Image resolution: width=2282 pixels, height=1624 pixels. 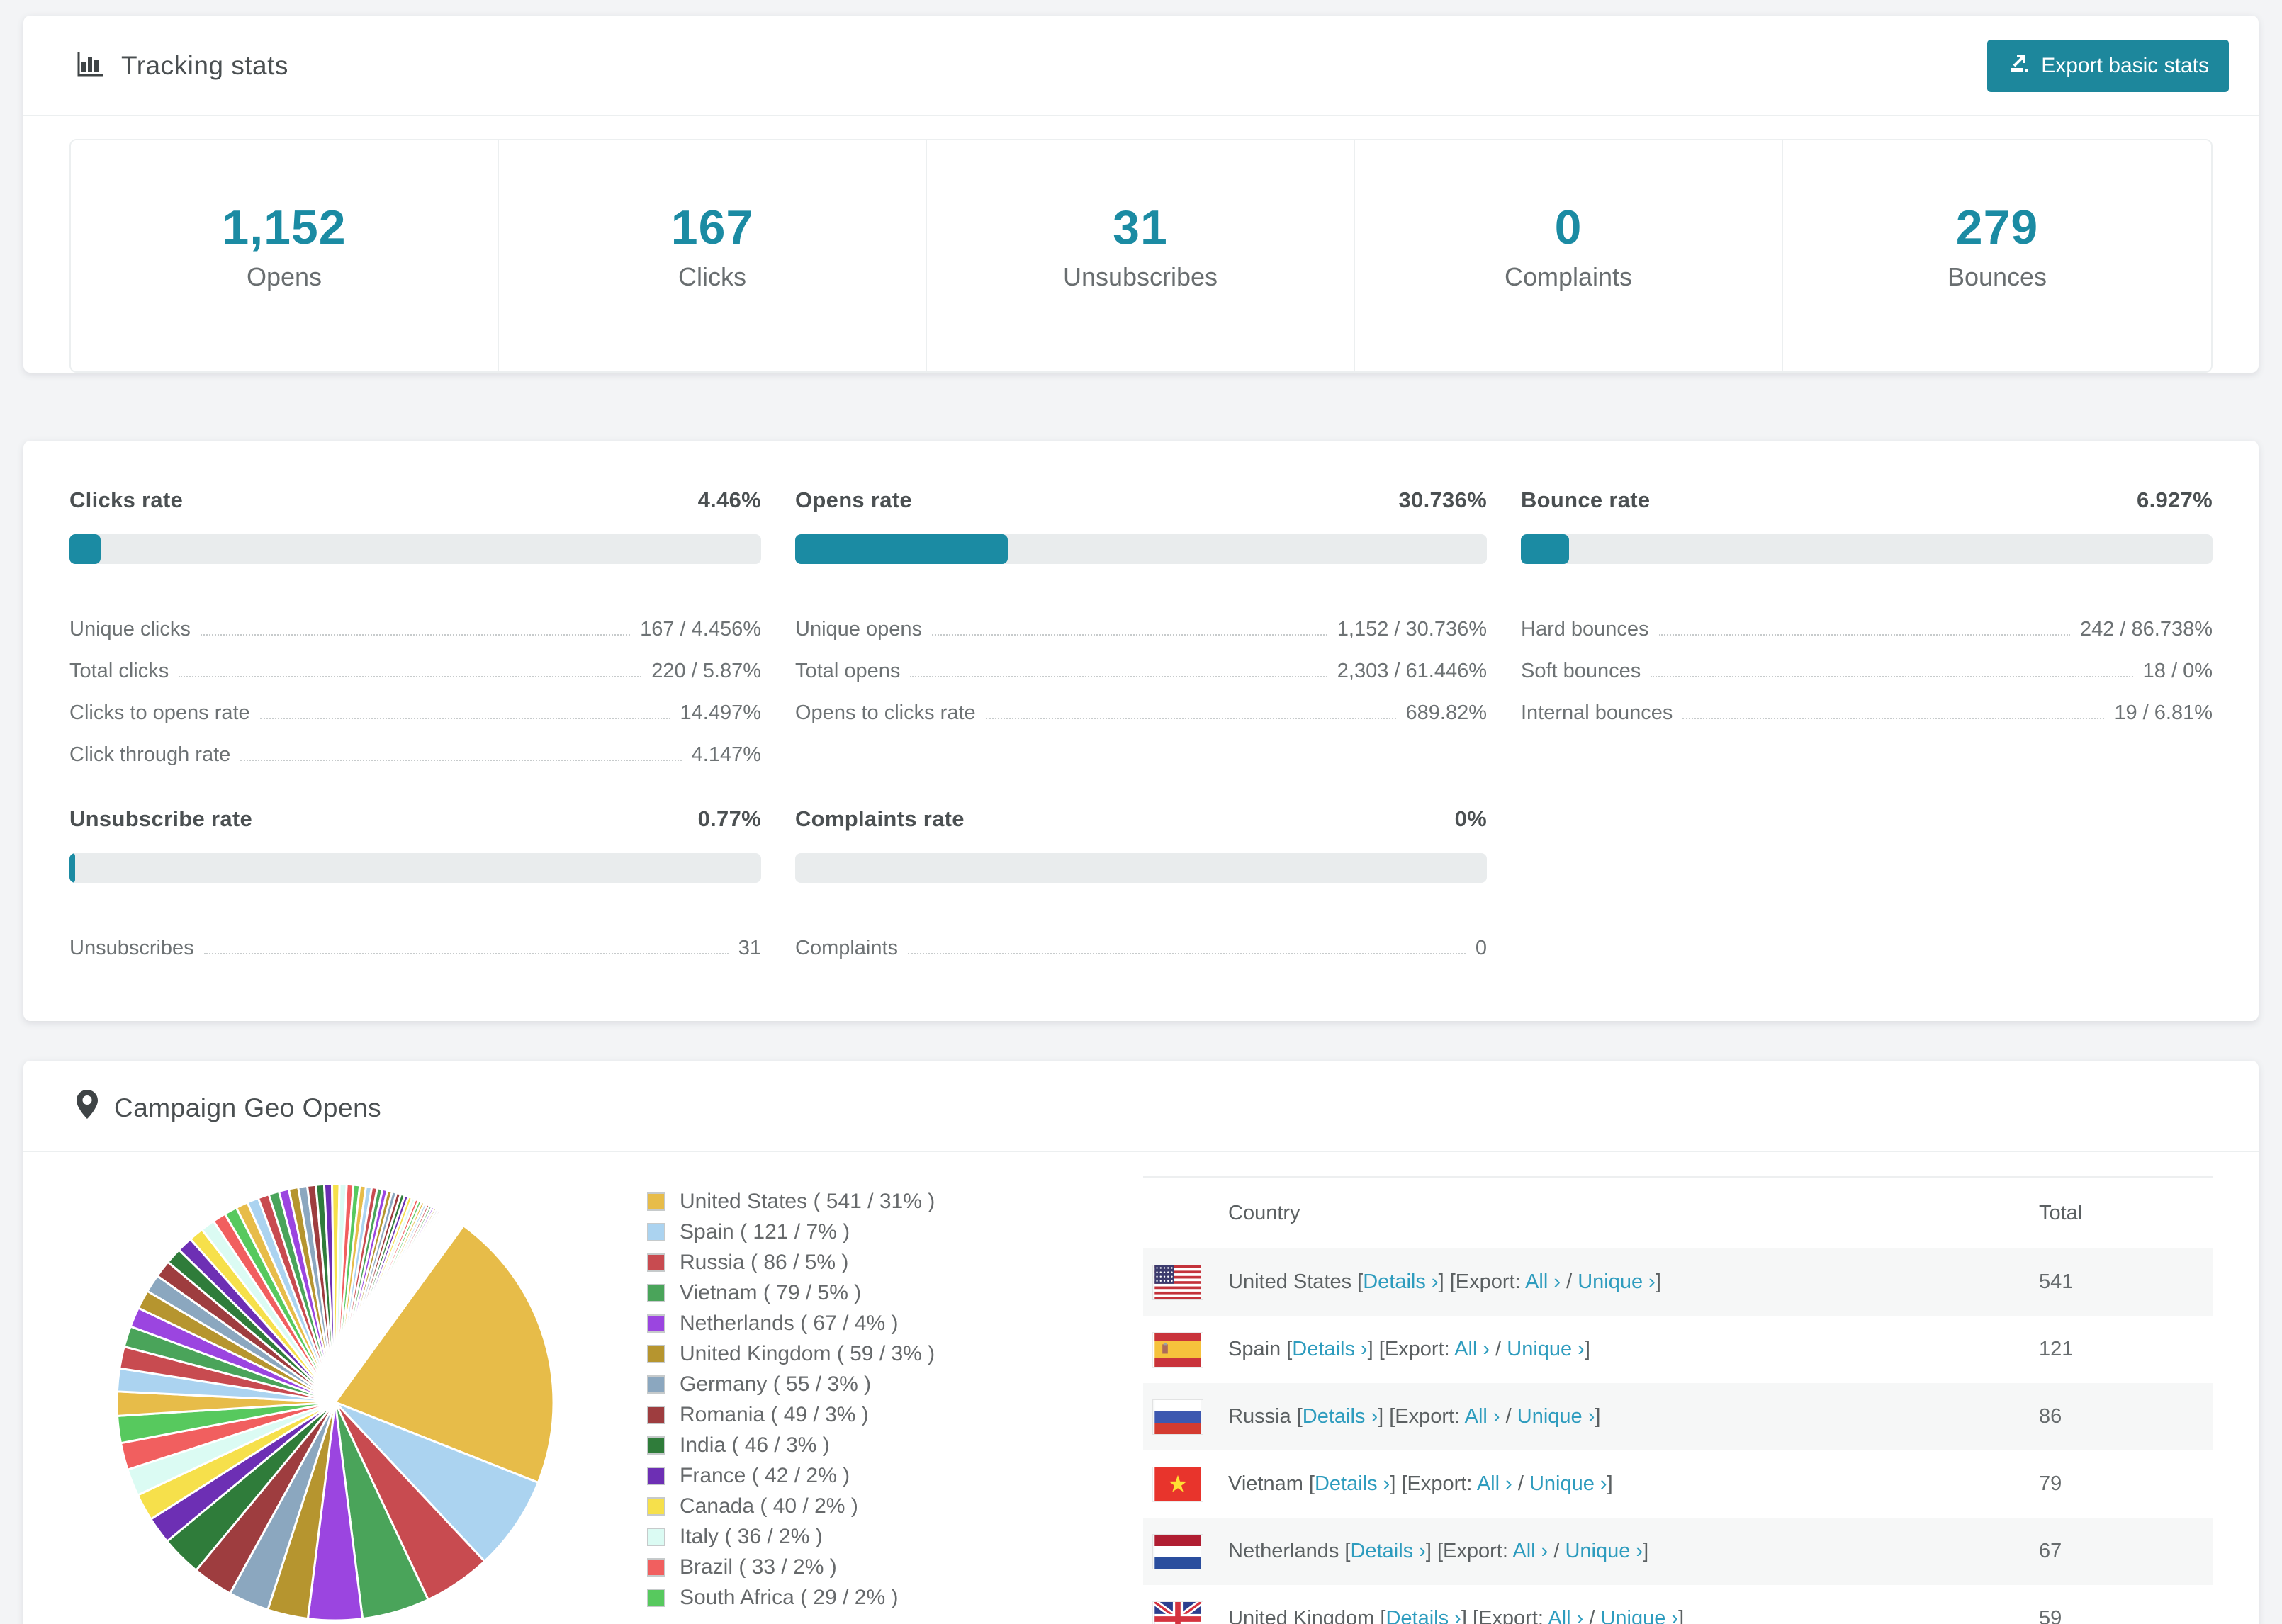 What do you see at coordinates (126, 499) in the screenshot?
I see `rate-title: Clicks rate` at bounding box center [126, 499].